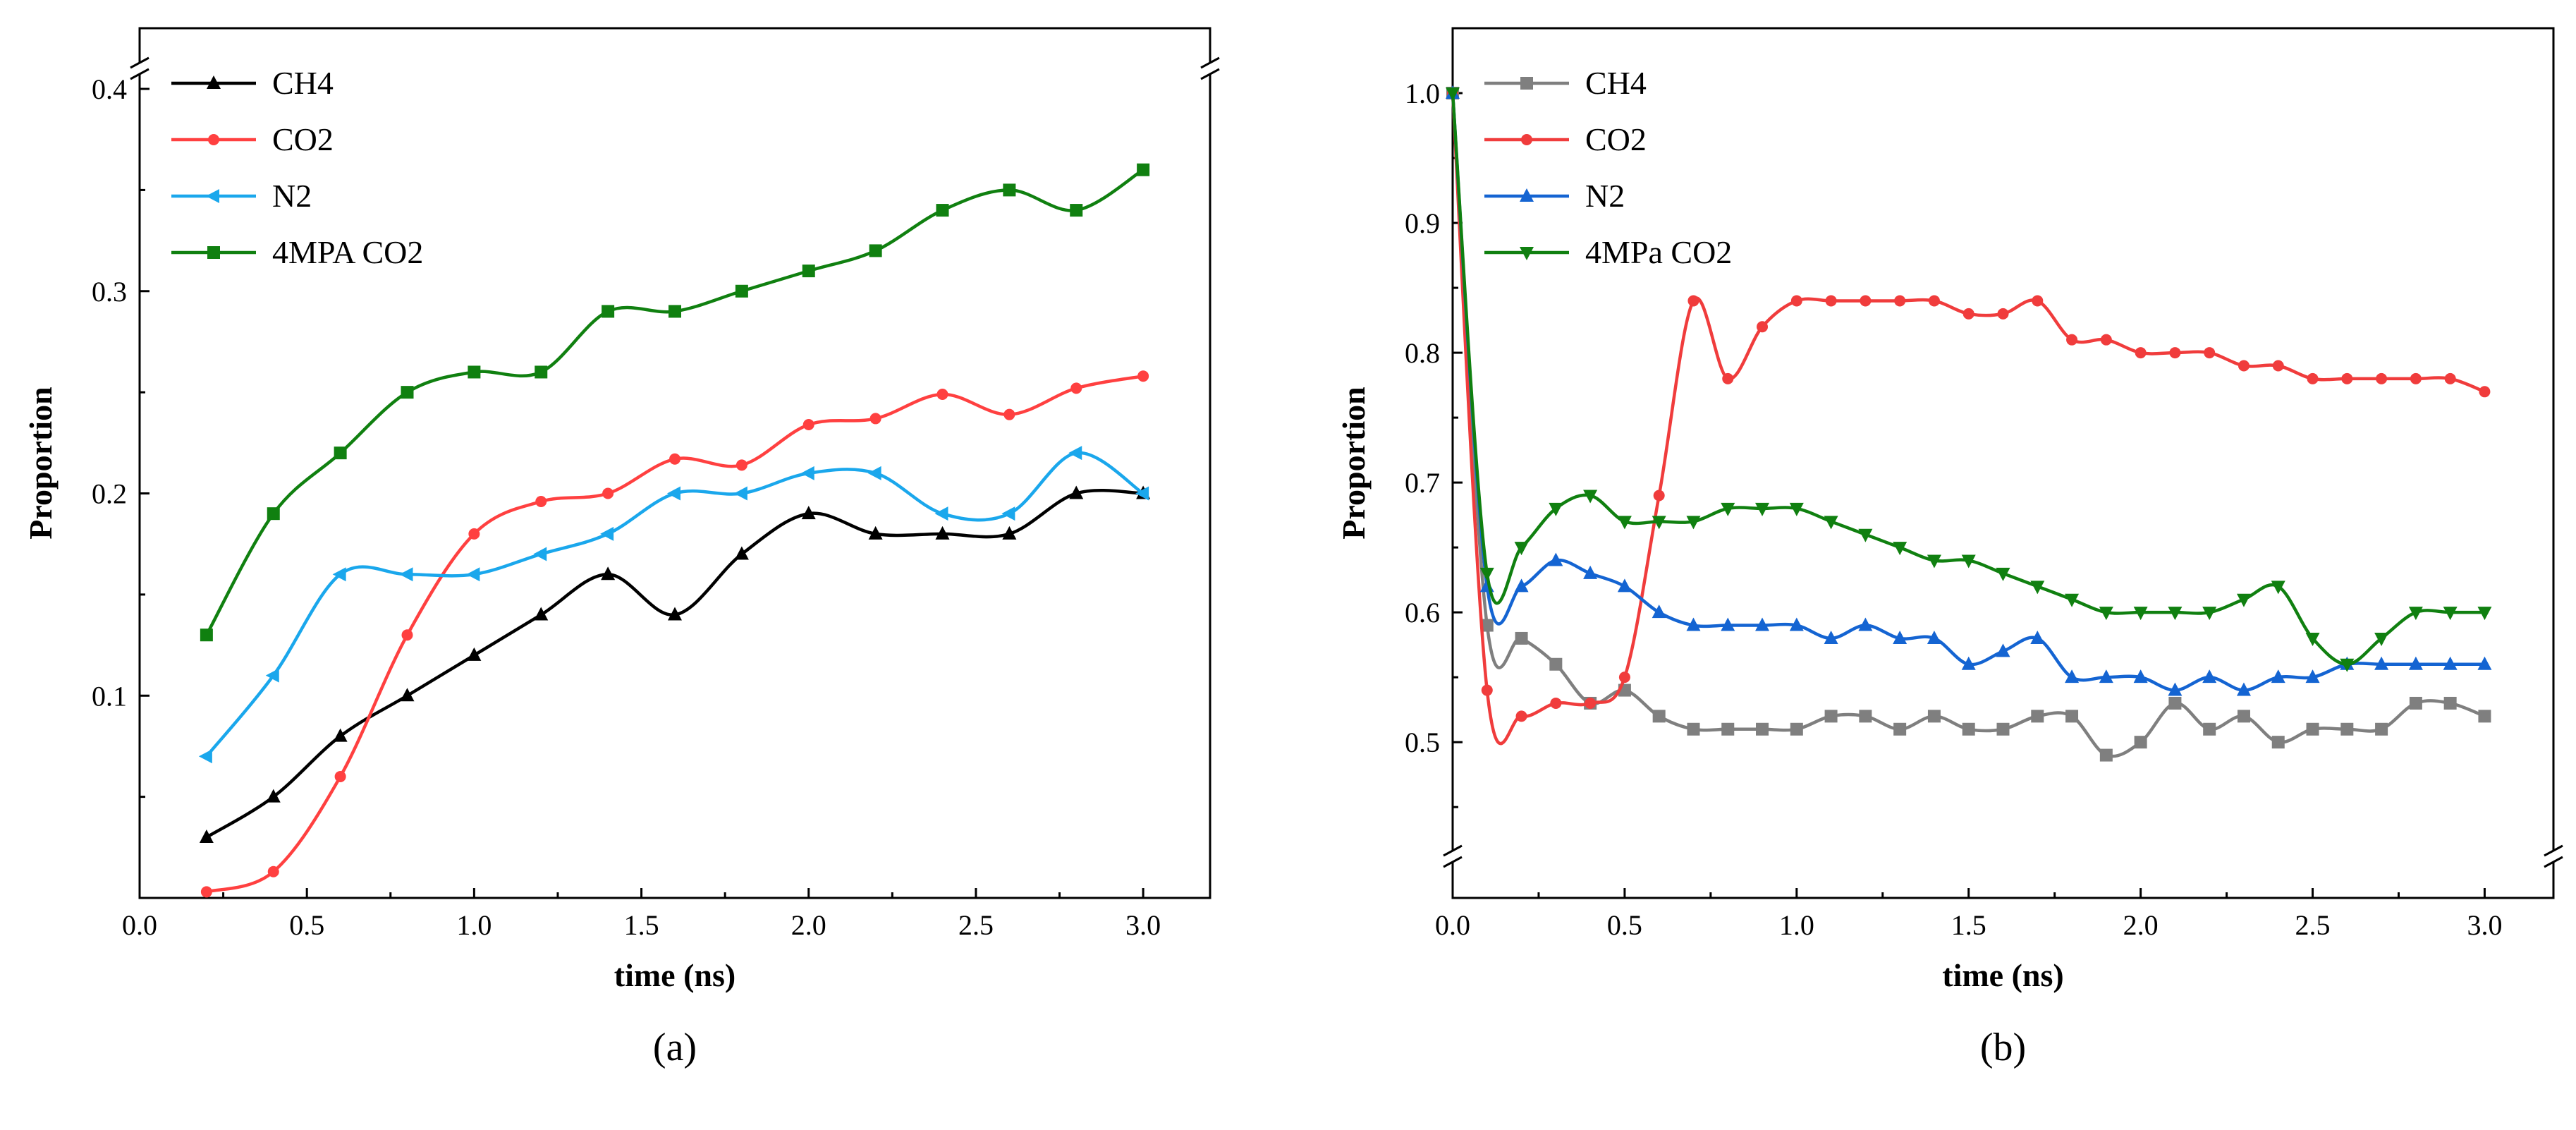 Image resolution: width=2576 pixels, height=1130 pixels. What do you see at coordinates (110, 89) in the screenshot?
I see `y-tick-label: 0.4` at bounding box center [110, 89].